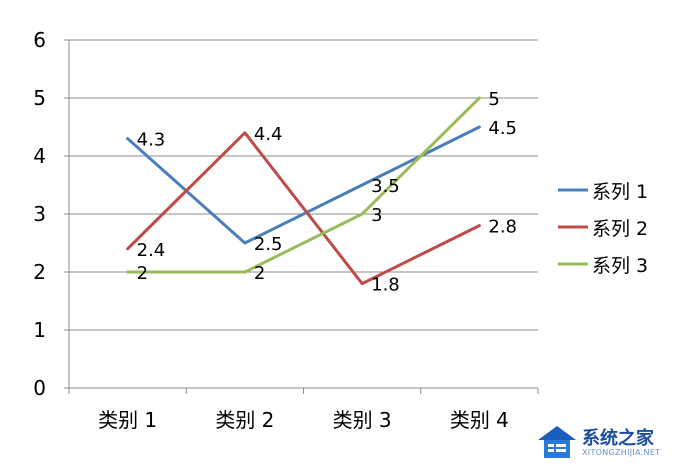  What do you see at coordinates (362, 420) in the screenshot?
I see `x-tick-label: 类别 3` at bounding box center [362, 420].